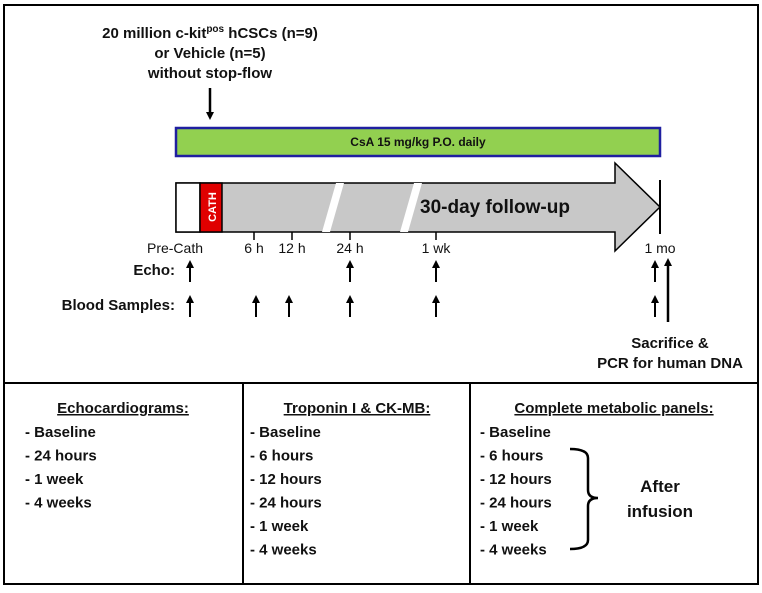 The image size is (762, 593). I want to click on column-title: Echocardiograms:, so click(123, 408).